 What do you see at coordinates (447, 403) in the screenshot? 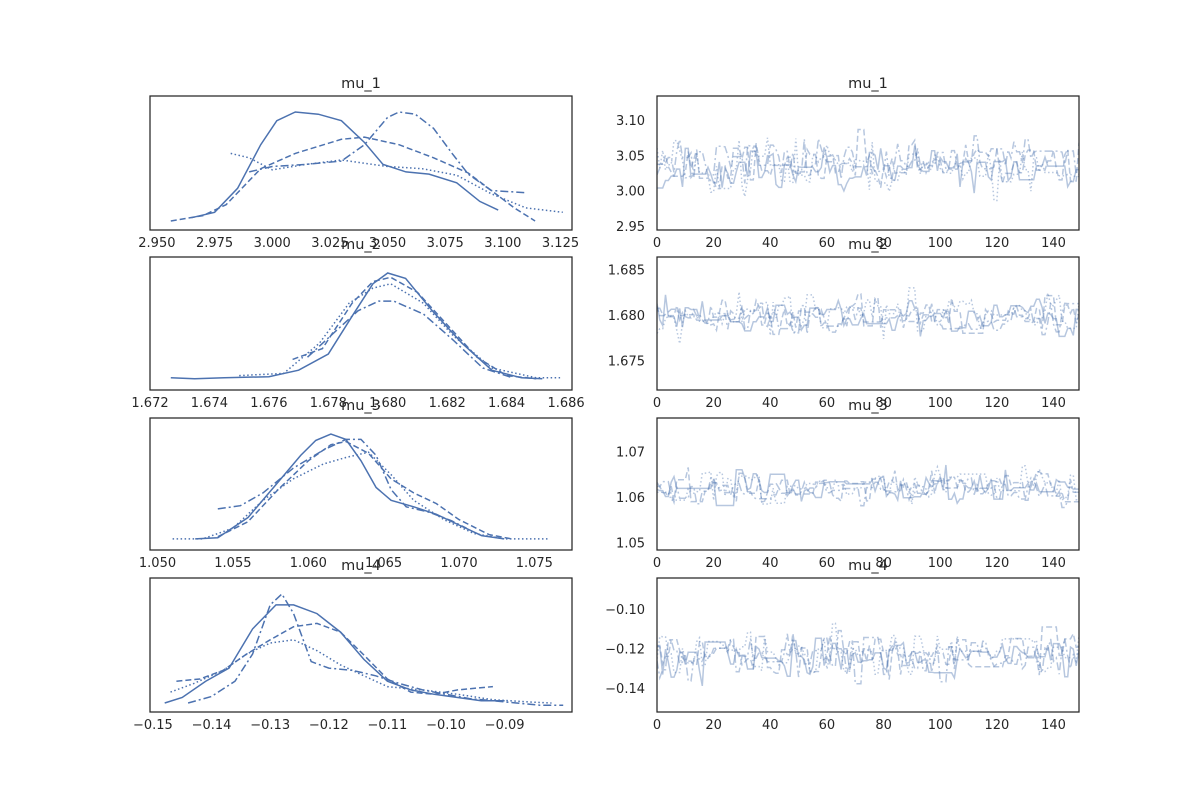
I see `x-tick-label: 1.682` at bounding box center [447, 403].